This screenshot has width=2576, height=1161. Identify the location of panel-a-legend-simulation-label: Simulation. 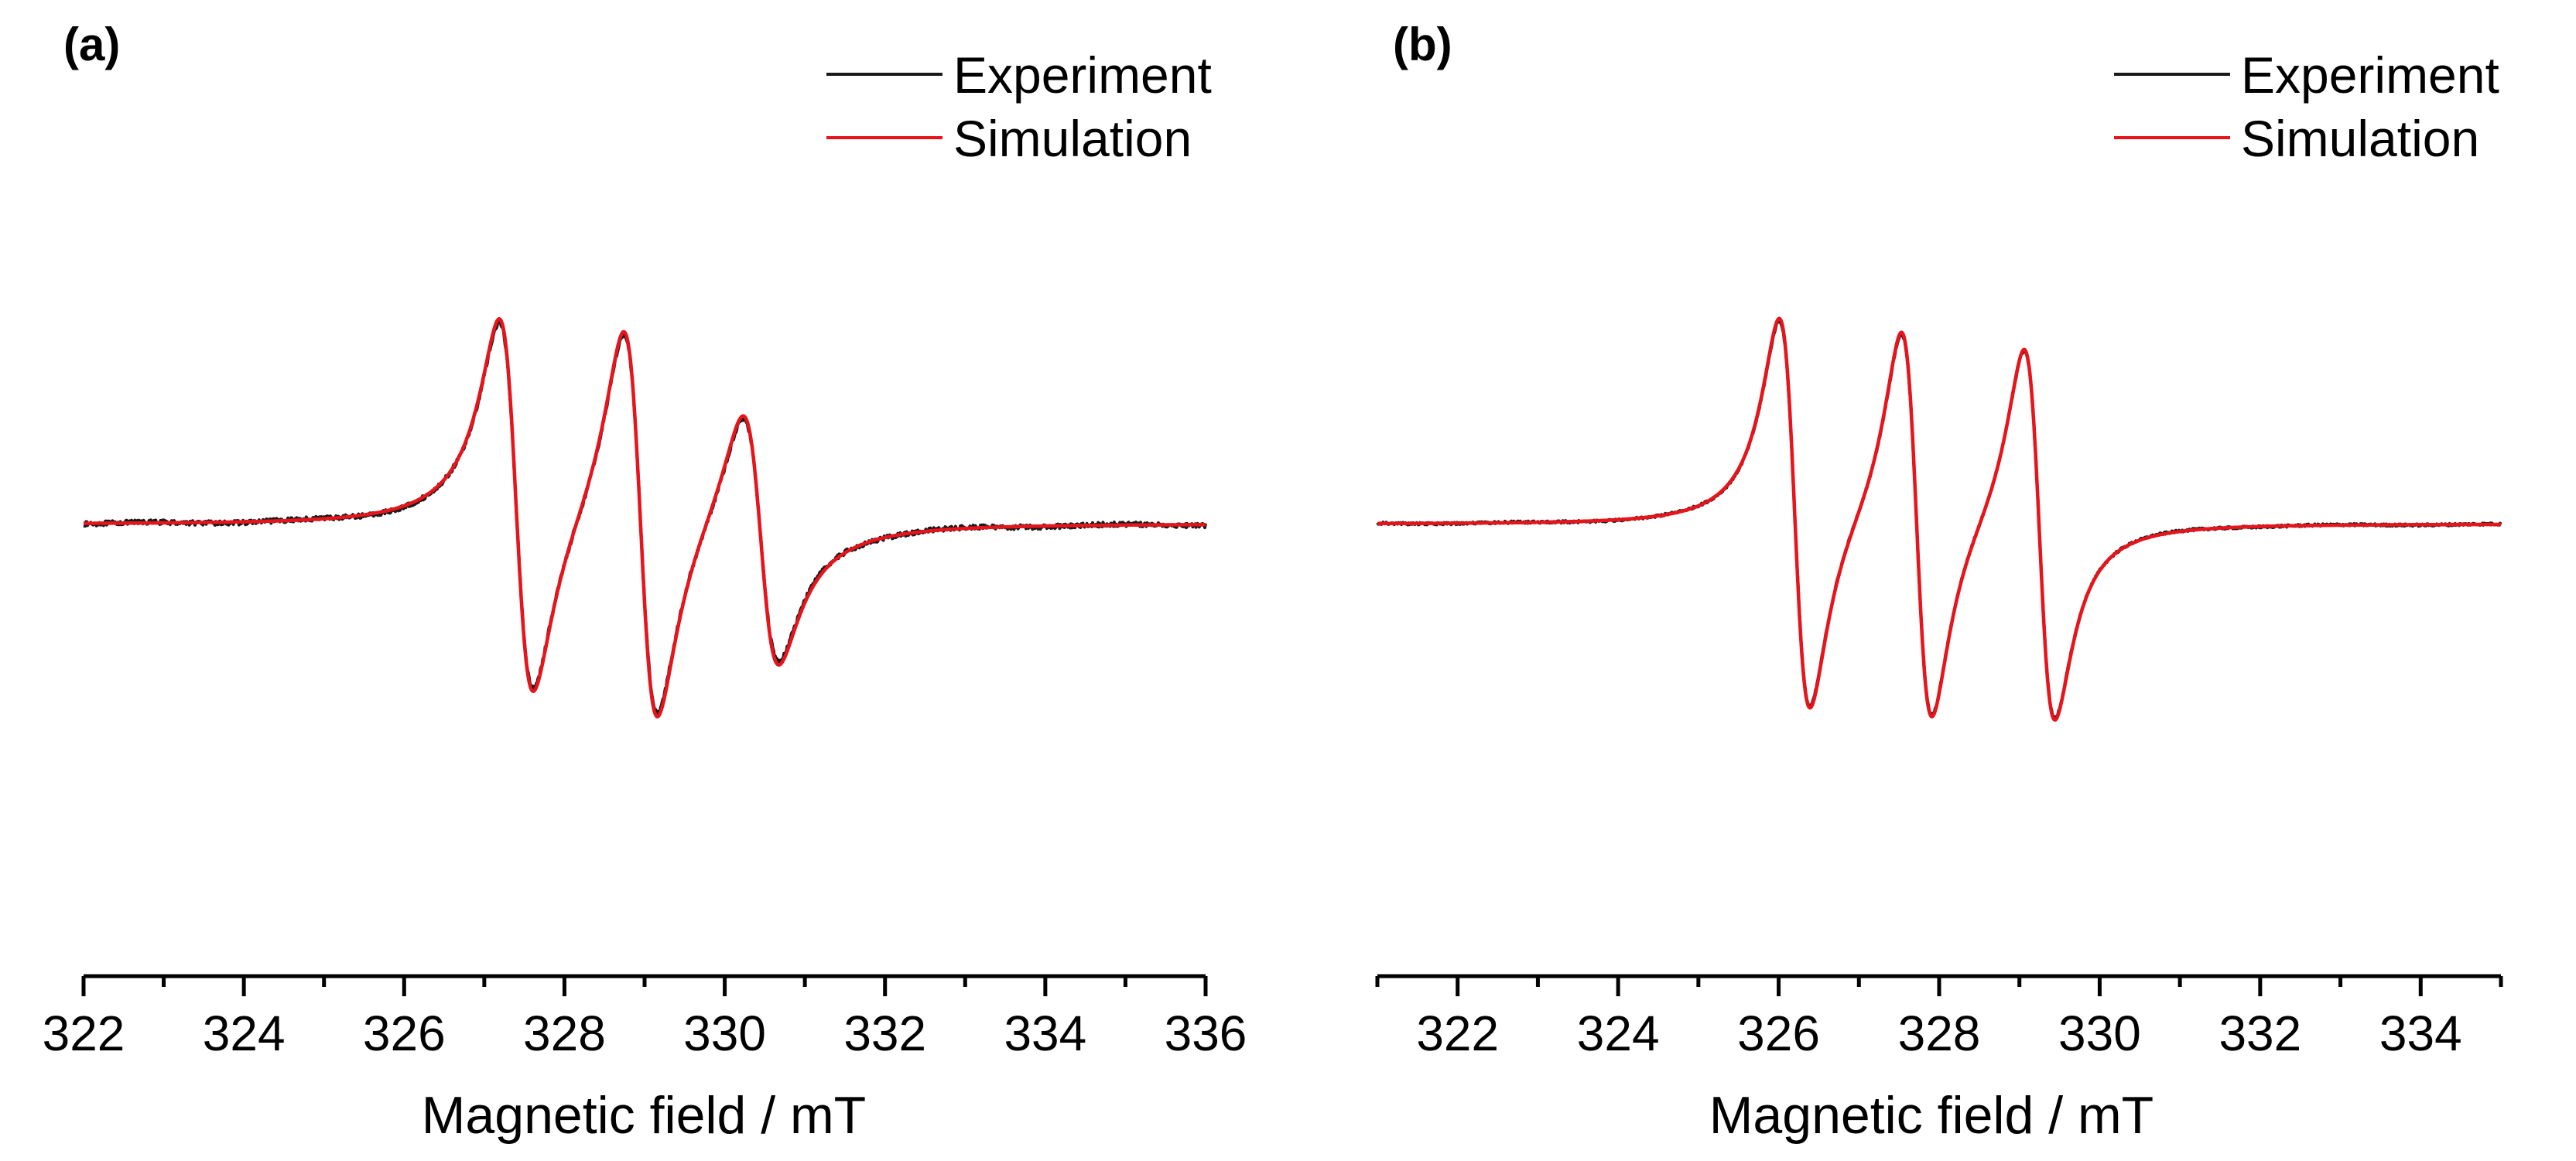
(1073, 138).